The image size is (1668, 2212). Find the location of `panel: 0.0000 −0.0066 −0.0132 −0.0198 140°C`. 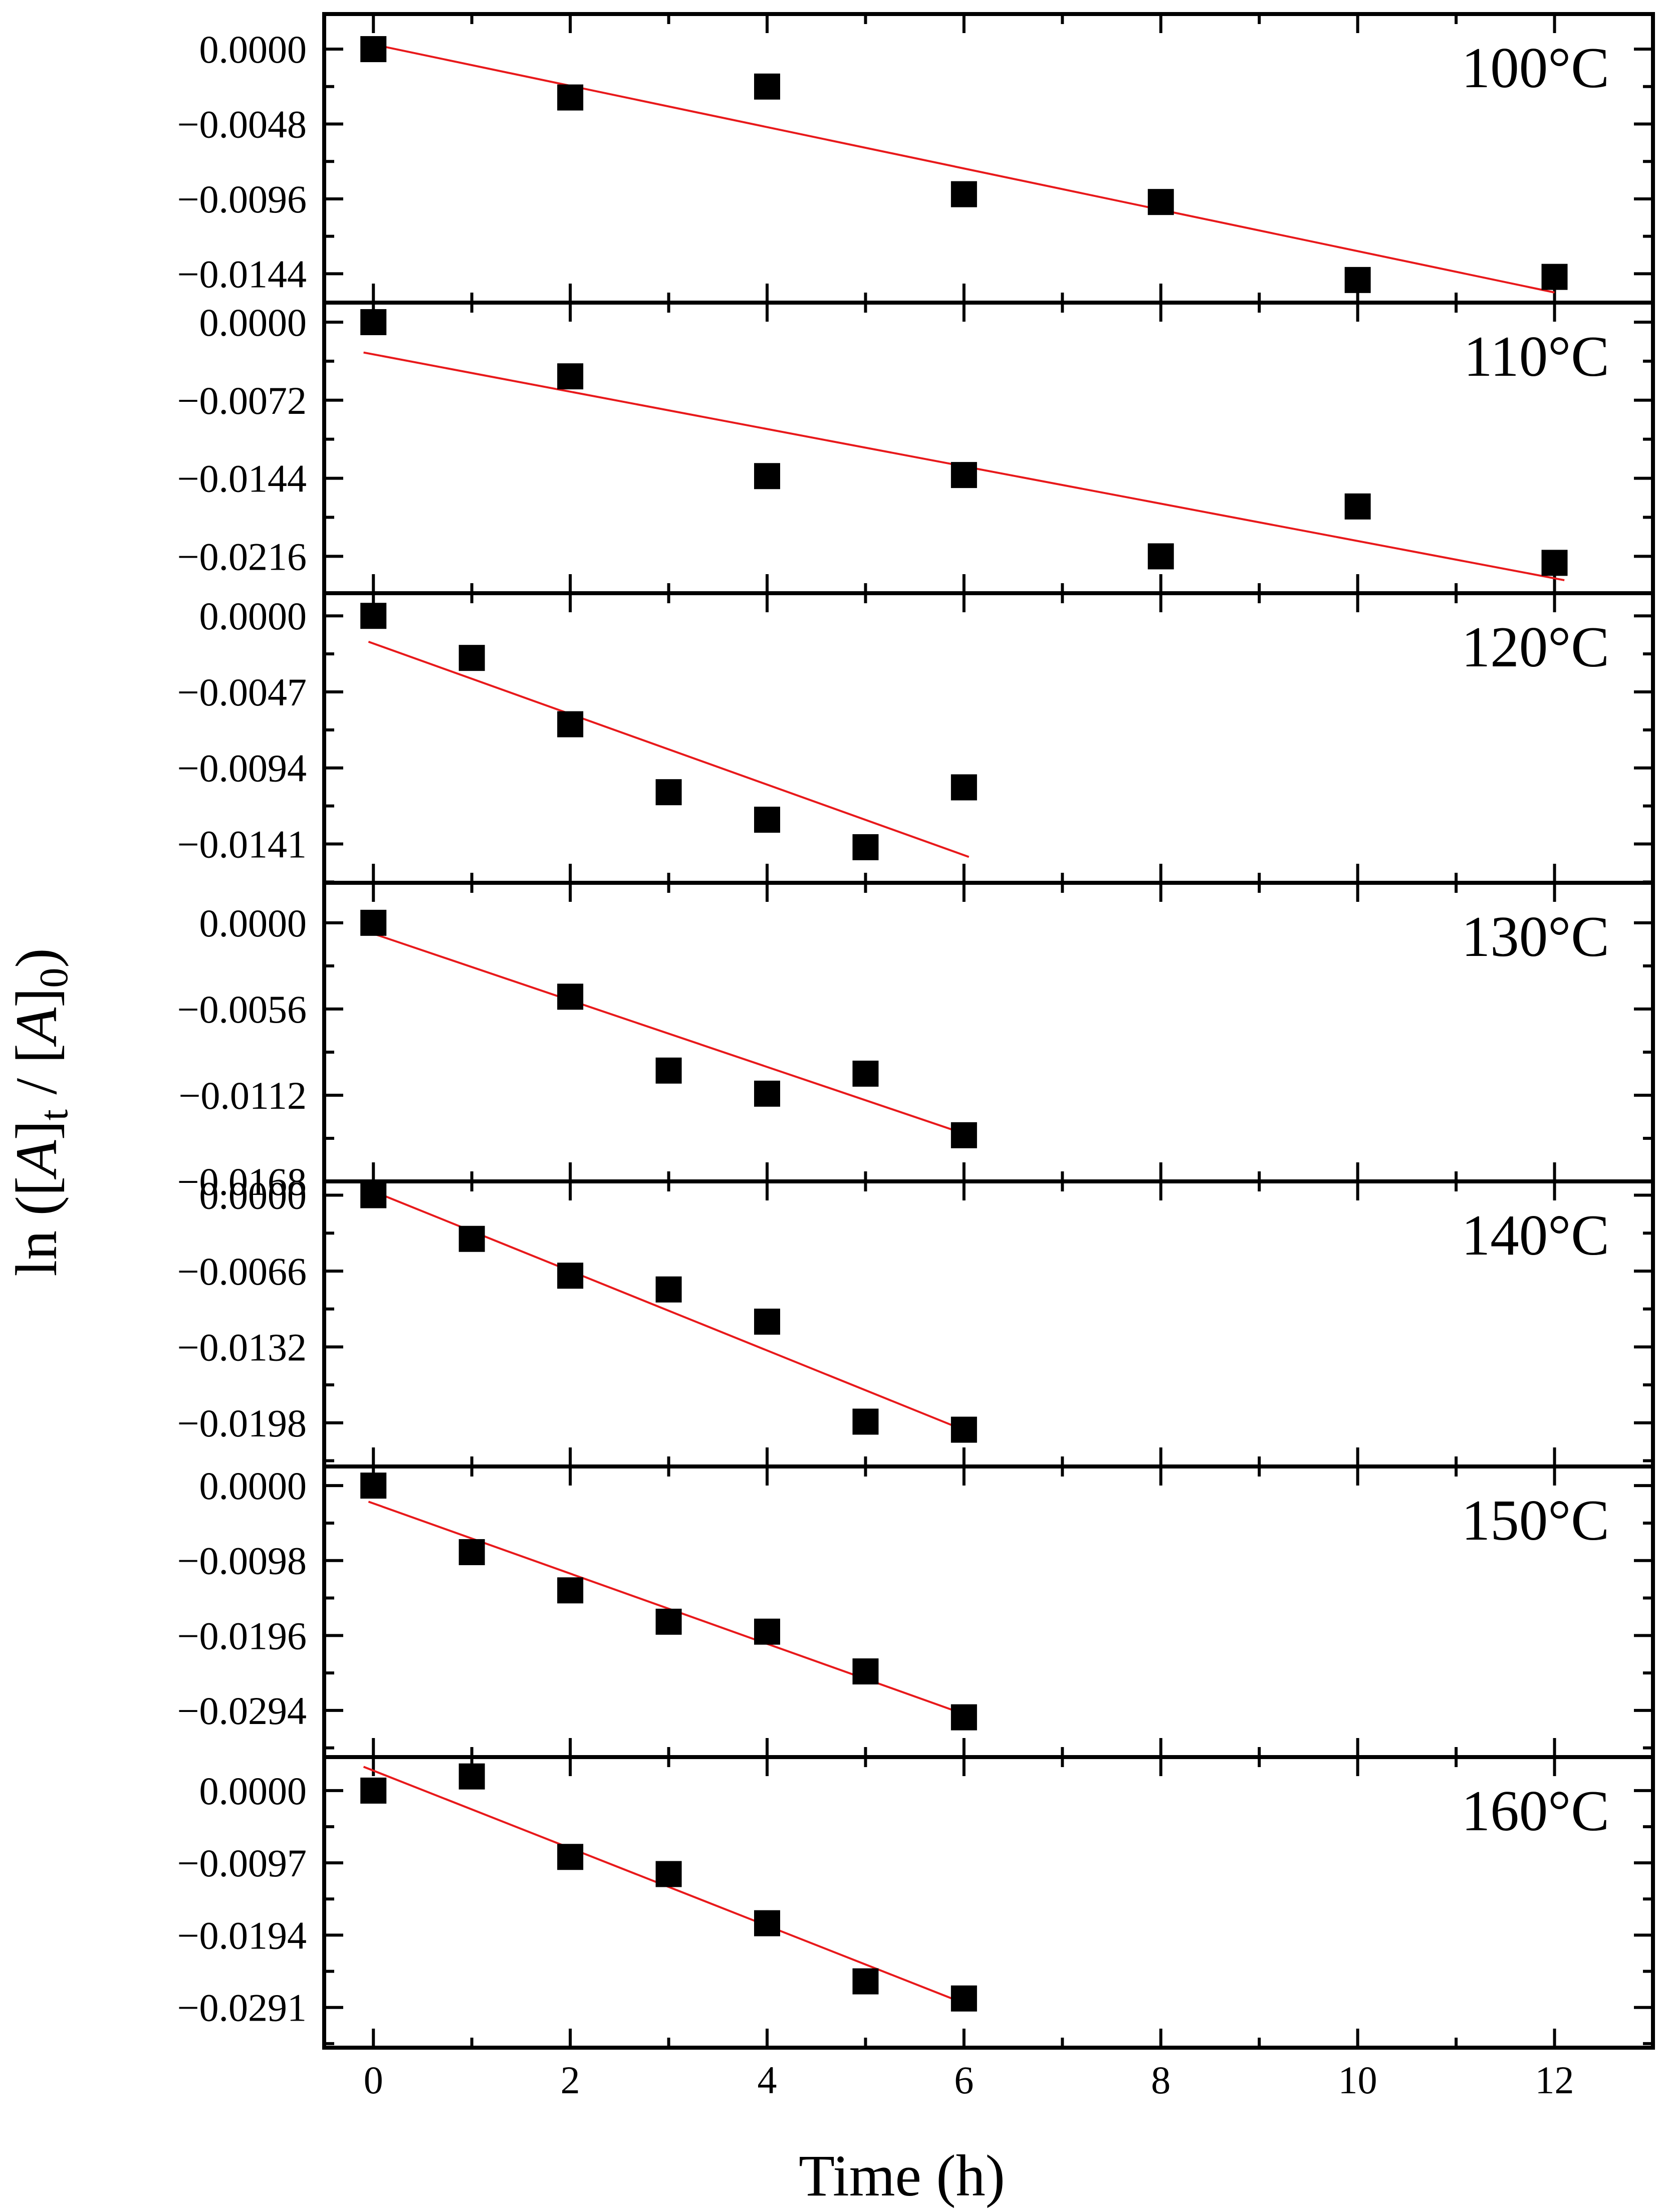

panel: 0.0000 −0.0066 −0.0132 −0.0198 140°C is located at coordinates (916, 1321).